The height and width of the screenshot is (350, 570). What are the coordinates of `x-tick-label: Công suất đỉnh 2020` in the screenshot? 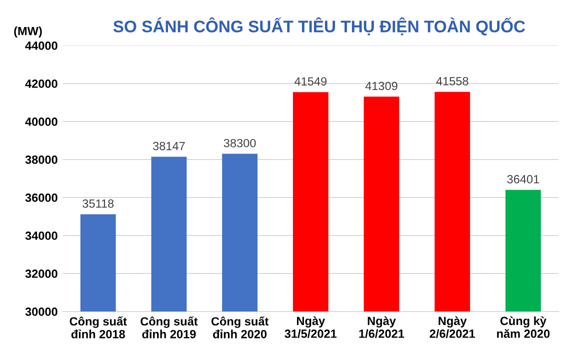 It's located at (240, 327).